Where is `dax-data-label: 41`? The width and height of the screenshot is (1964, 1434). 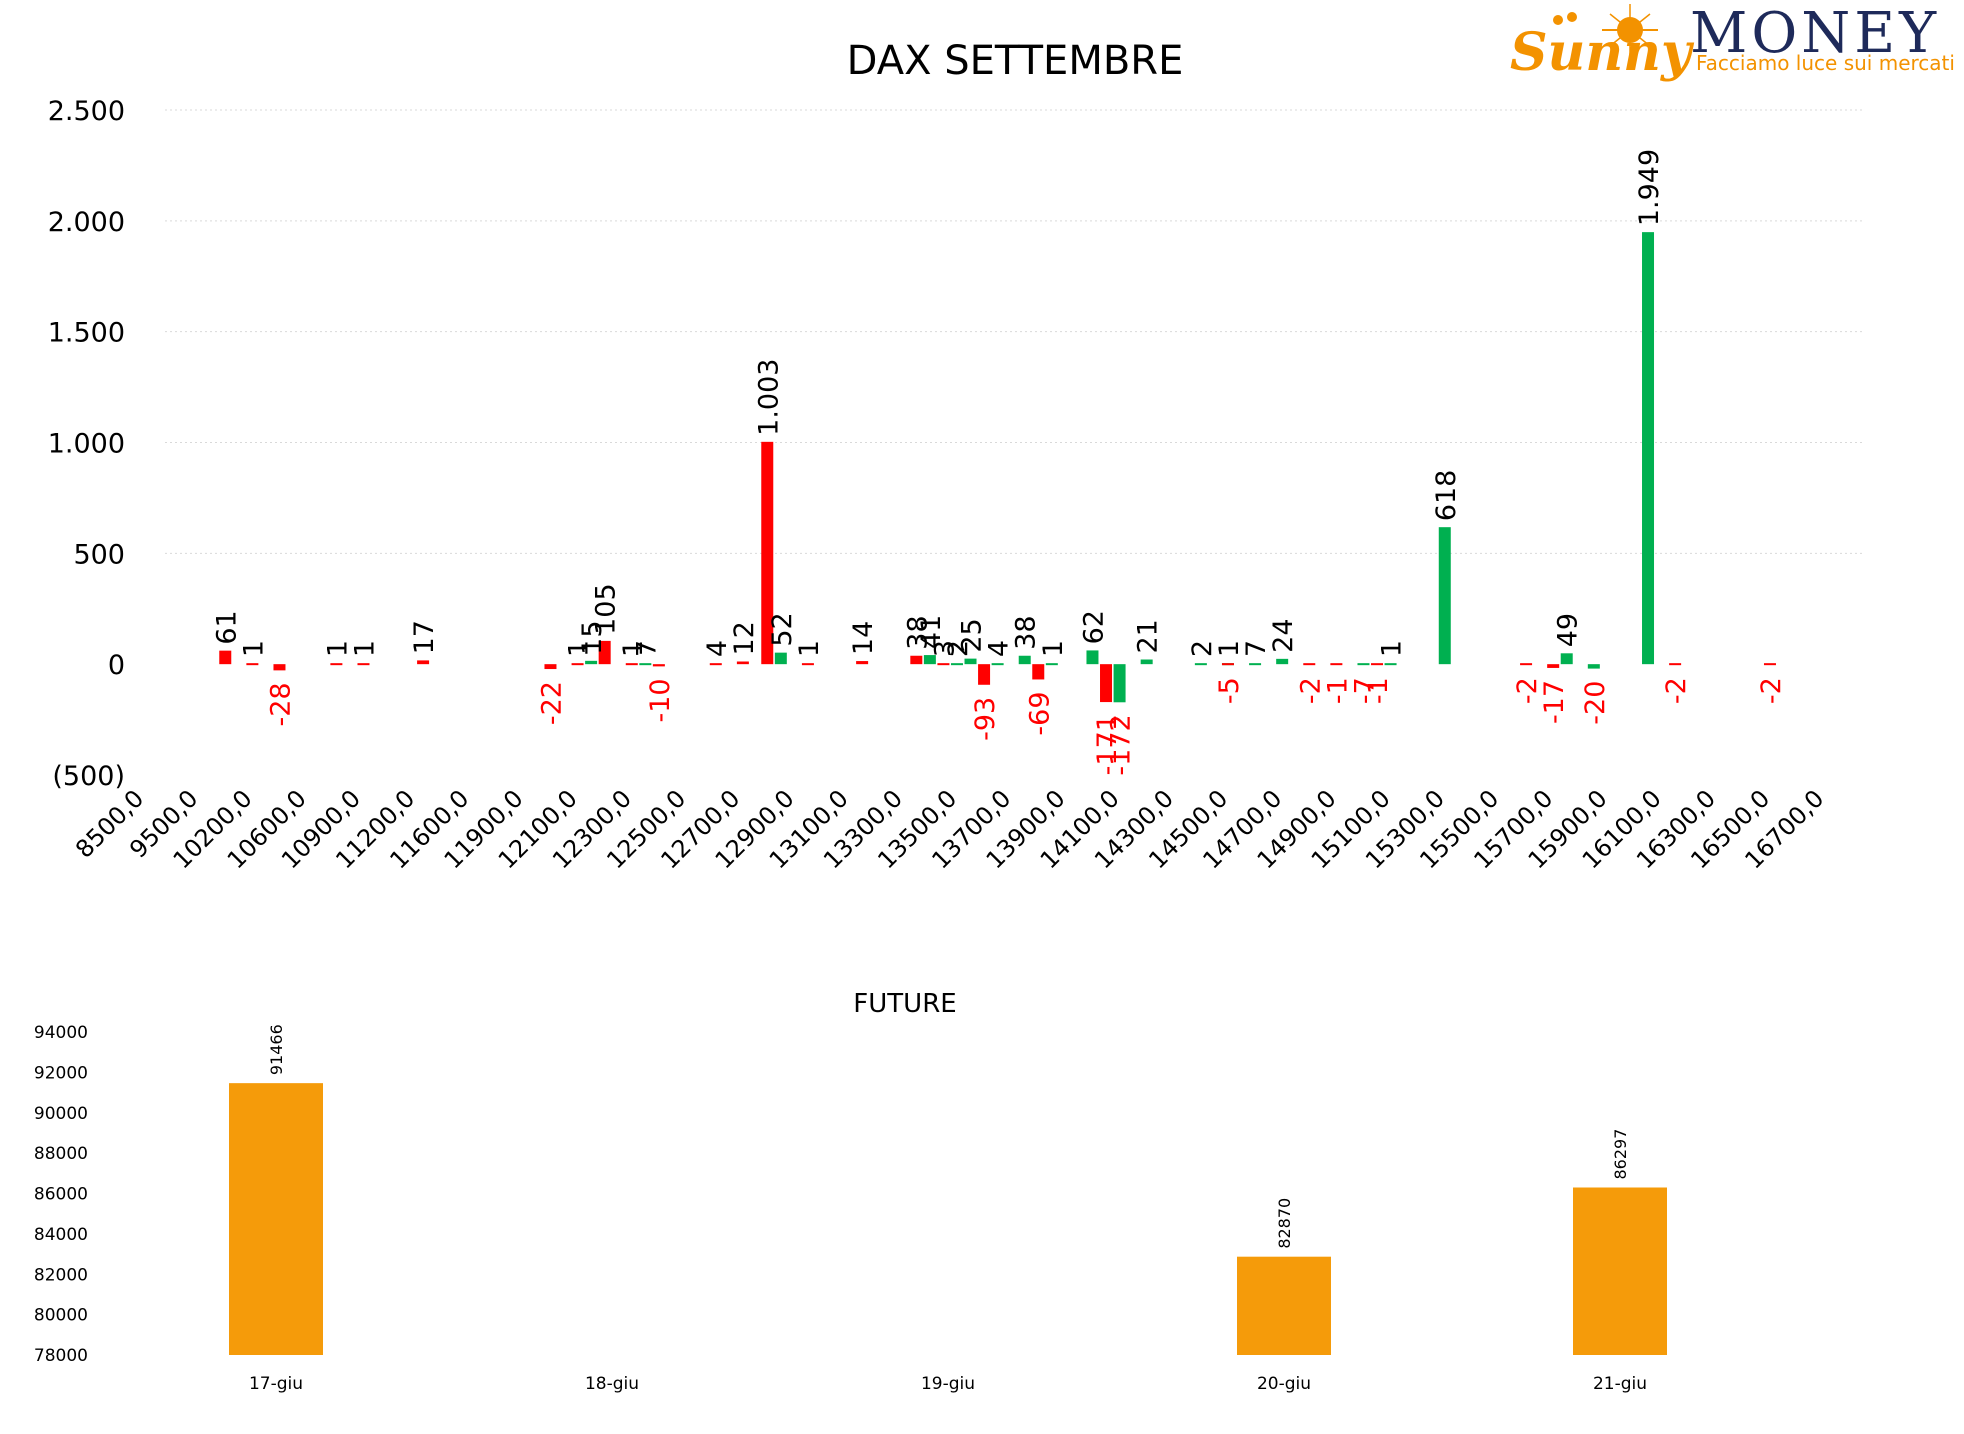
dax-data-label: 41 is located at coordinates (931, 632).